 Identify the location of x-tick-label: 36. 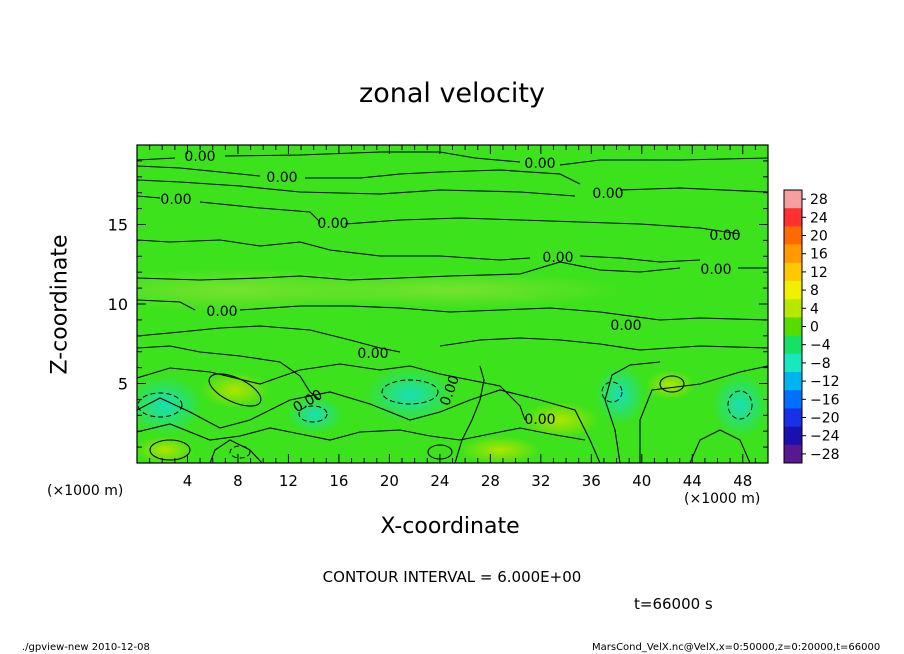
(591, 481).